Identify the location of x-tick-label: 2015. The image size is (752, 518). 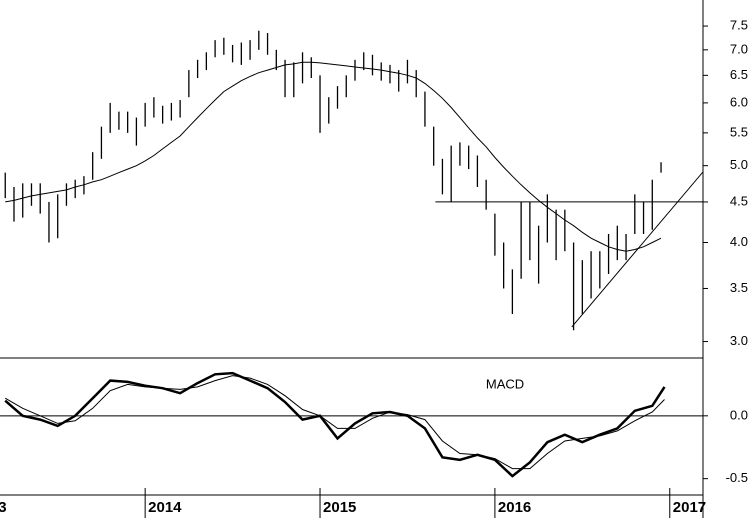
(339, 507).